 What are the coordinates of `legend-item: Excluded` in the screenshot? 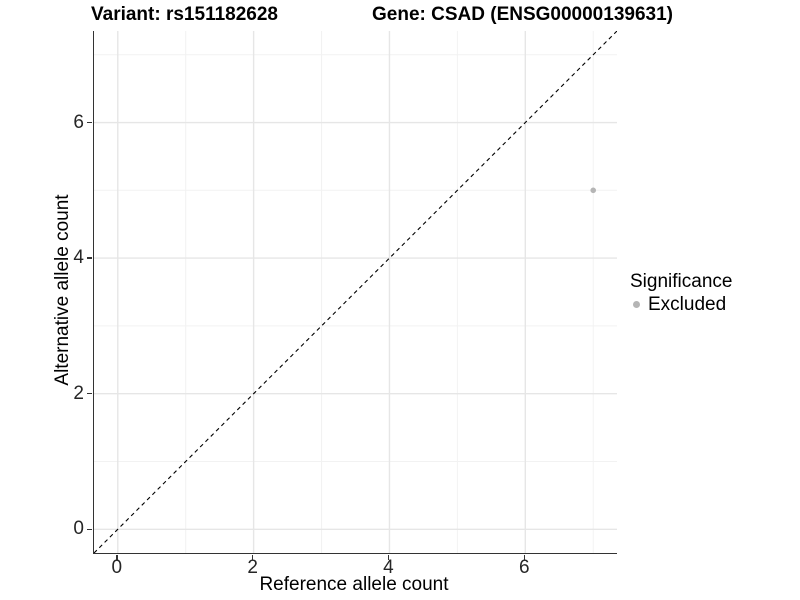 It's located at (681, 304).